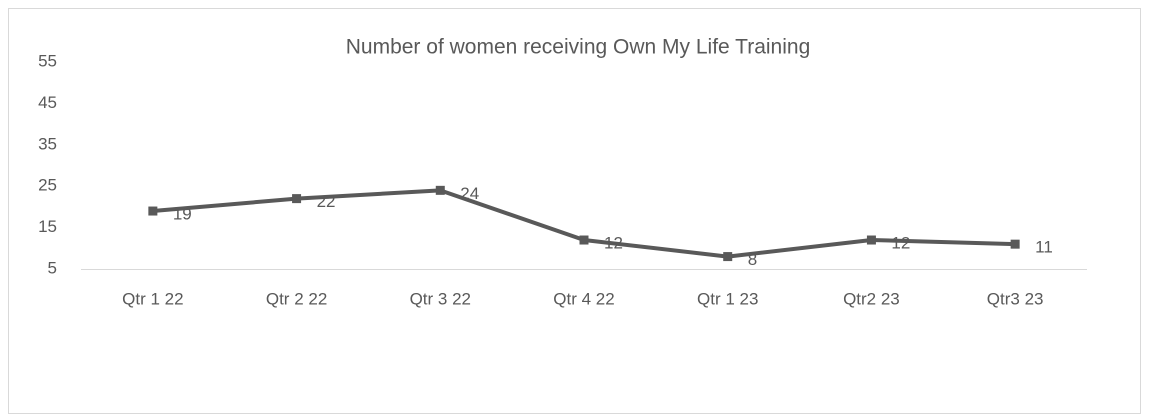 The width and height of the screenshot is (1150, 417). I want to click on data-label: 8, so click(752, 259).